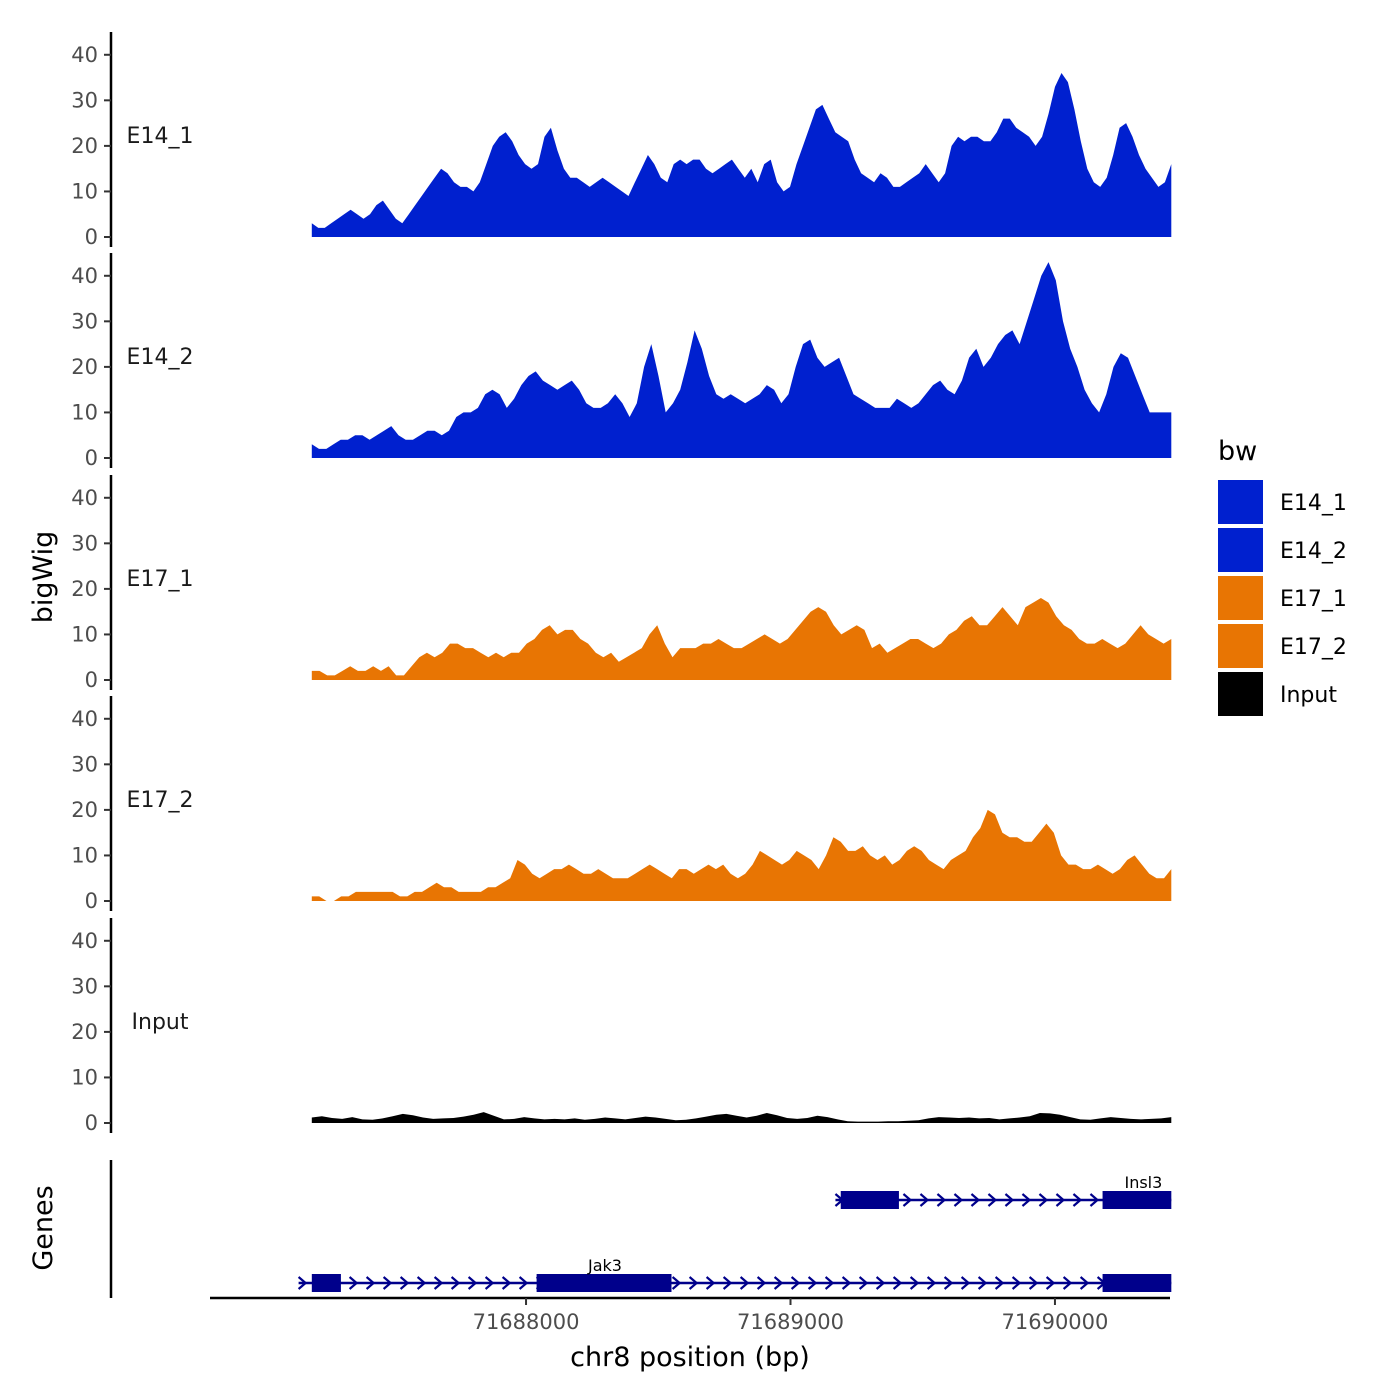  What do you see at coordinates (690, 1315) in the screenshot?
I see `x-axis: 71688000 71689000 71690000` at bounding box center [690, 1315].